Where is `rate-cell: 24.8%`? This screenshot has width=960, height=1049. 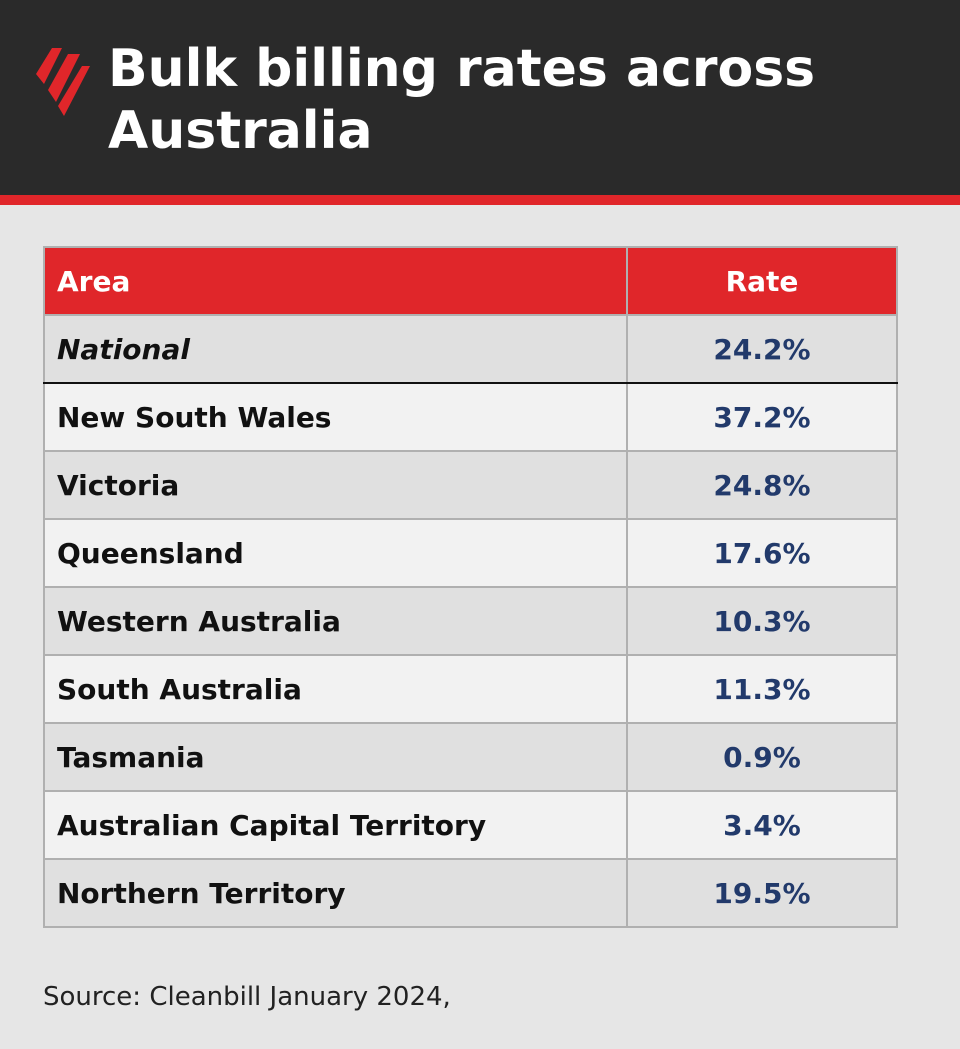 rate-cell: 24.8% is located at coordinates (762, 485).